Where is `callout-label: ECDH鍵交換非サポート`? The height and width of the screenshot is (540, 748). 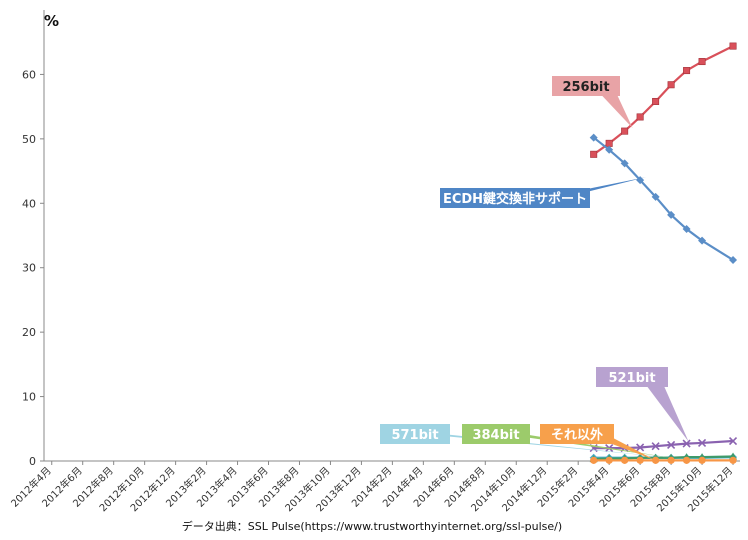 callout-label: ECDH鍵交換非サポート is located at coordinates (515, 199).